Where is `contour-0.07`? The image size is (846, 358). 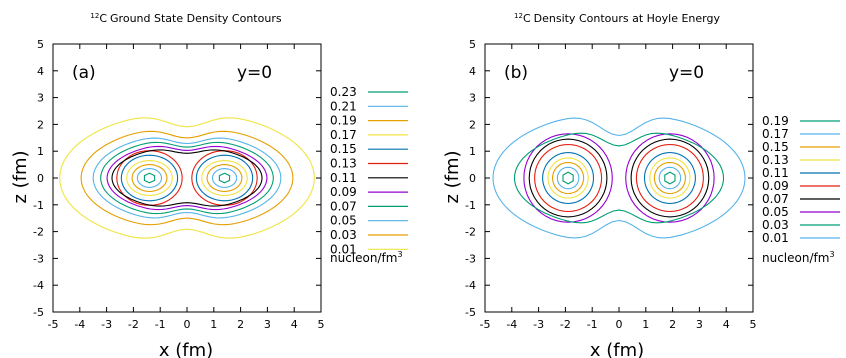 contour-0.07 is located at coordinates (619, 178).